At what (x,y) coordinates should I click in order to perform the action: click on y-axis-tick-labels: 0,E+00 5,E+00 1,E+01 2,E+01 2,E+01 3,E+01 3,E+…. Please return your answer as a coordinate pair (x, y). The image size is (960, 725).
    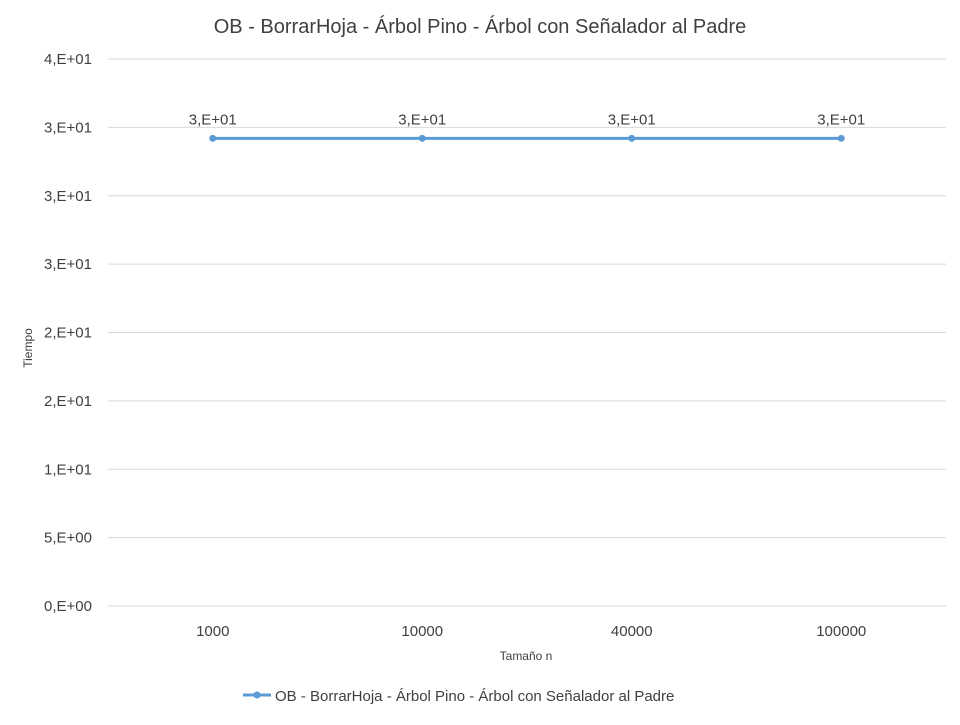
    Looking at the image, I should click on (68, 333).